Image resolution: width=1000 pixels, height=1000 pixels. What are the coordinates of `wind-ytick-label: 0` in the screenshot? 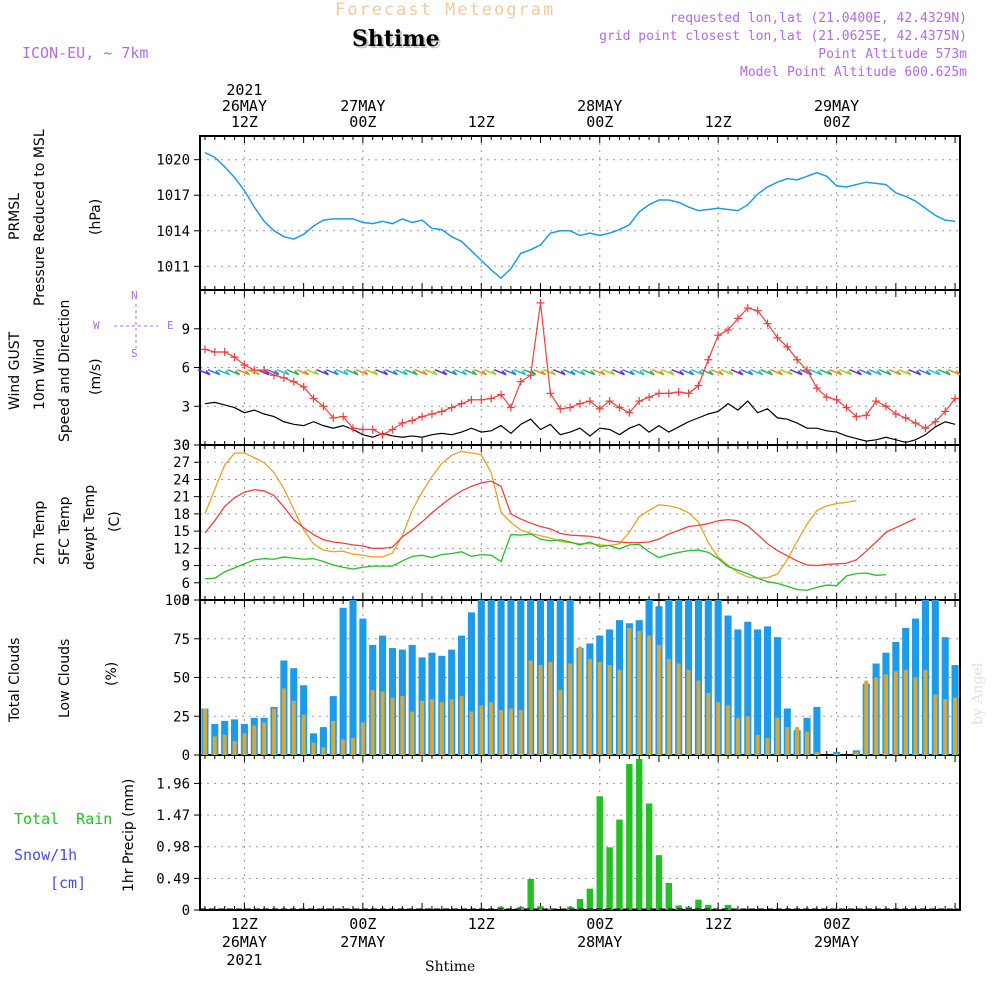 It's located at (186, 446).